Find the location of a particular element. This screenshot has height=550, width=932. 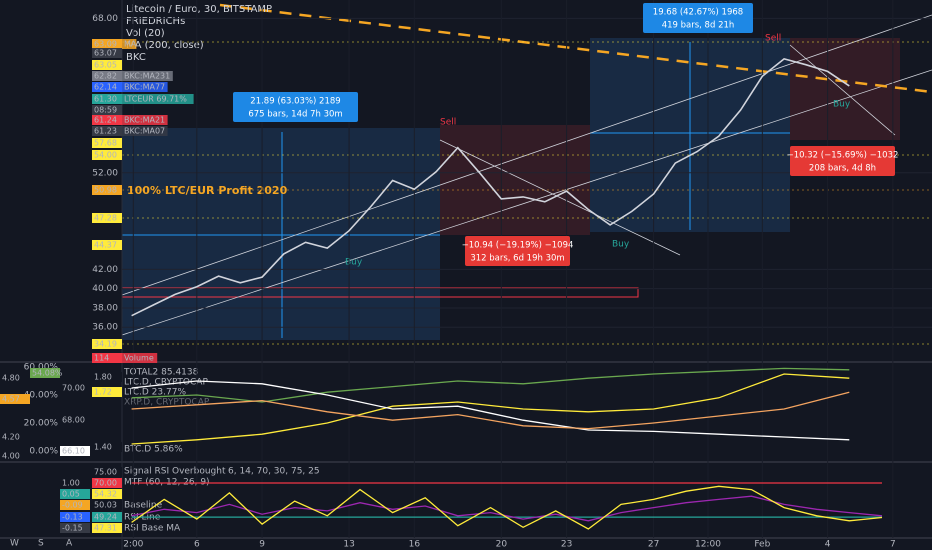

price-badge-text: 1.80 is located at coordinates (103, 377).